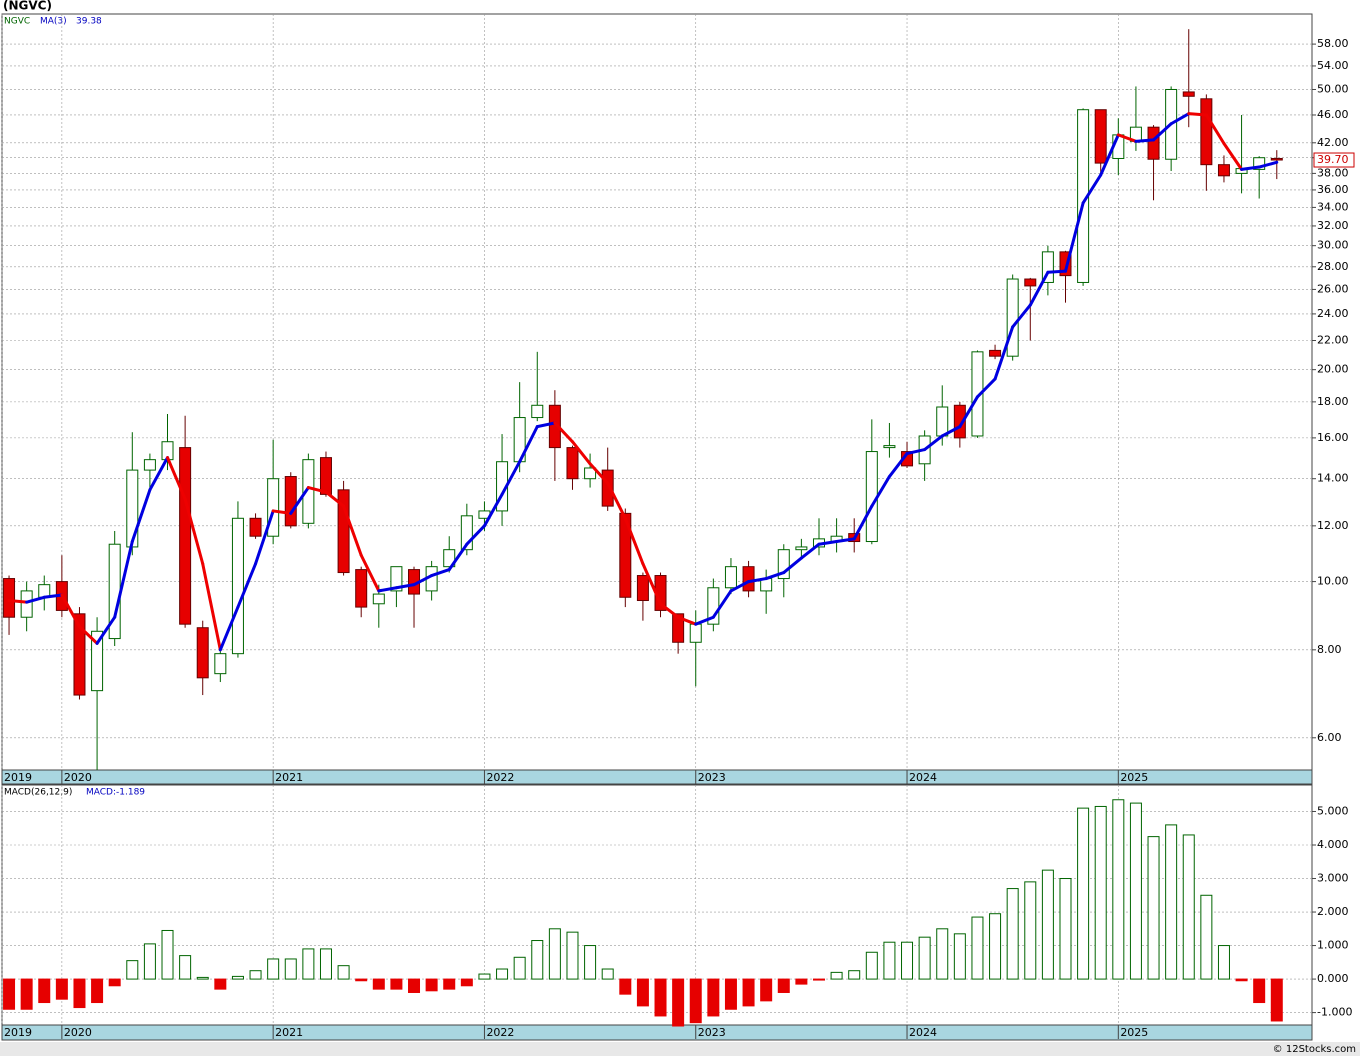  I want to click on x-tick-label: 2025, so click(1134, 1032).